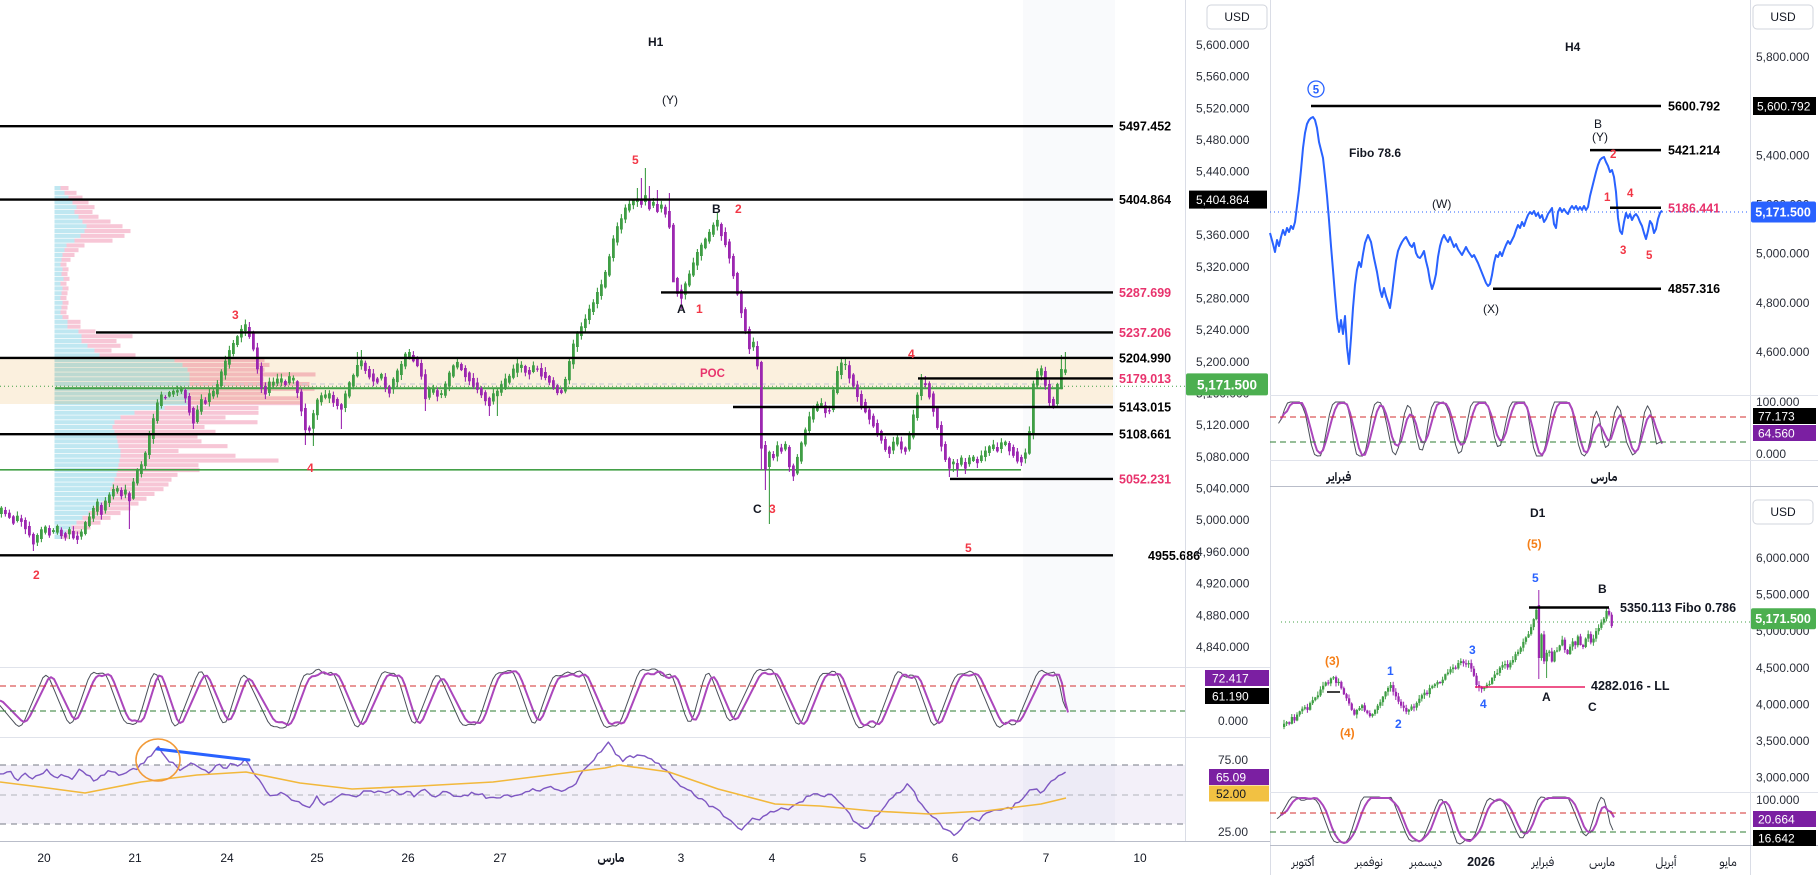 The width and height of the screenshot is (1818, 875). What do you see at coordinates (1491, 309) in the screenshot?
I see `svg-text: (X)` at bounding box center [1491, 309].